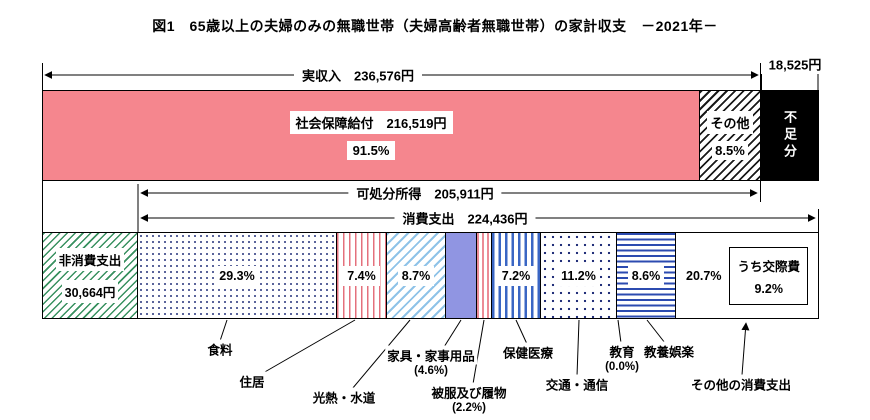  I want to click on recreation-percent: 8.6%, so click(646, 275).